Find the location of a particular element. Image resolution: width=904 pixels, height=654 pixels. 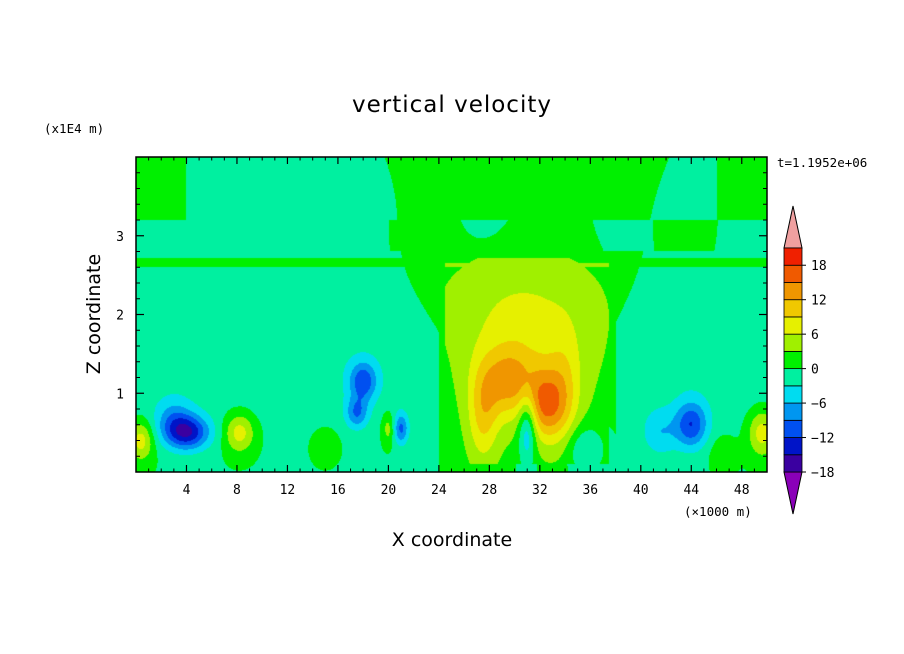

x-tick-label: 16 is located at coordinates (338, 490).